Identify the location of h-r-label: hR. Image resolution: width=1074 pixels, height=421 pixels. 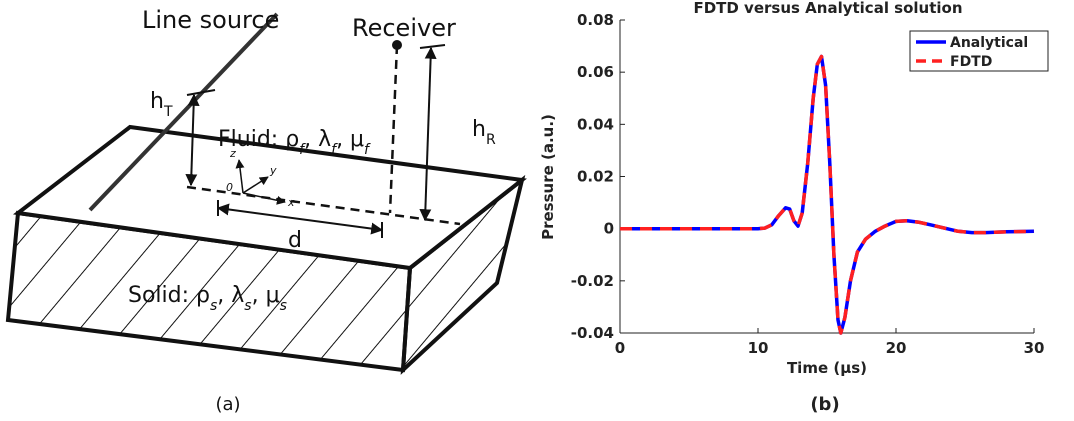
(484, 132).